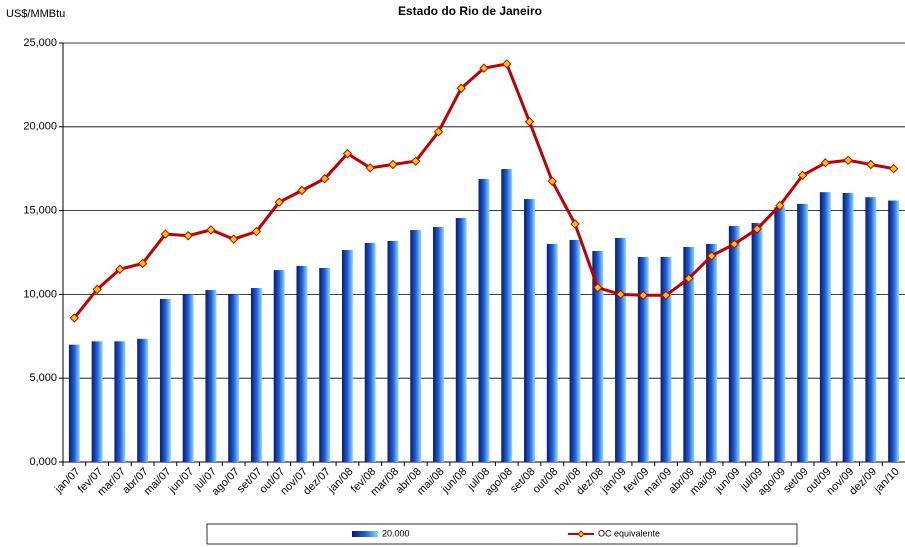  I want to click on y-tick-label: 15,000, so click(40, 211).